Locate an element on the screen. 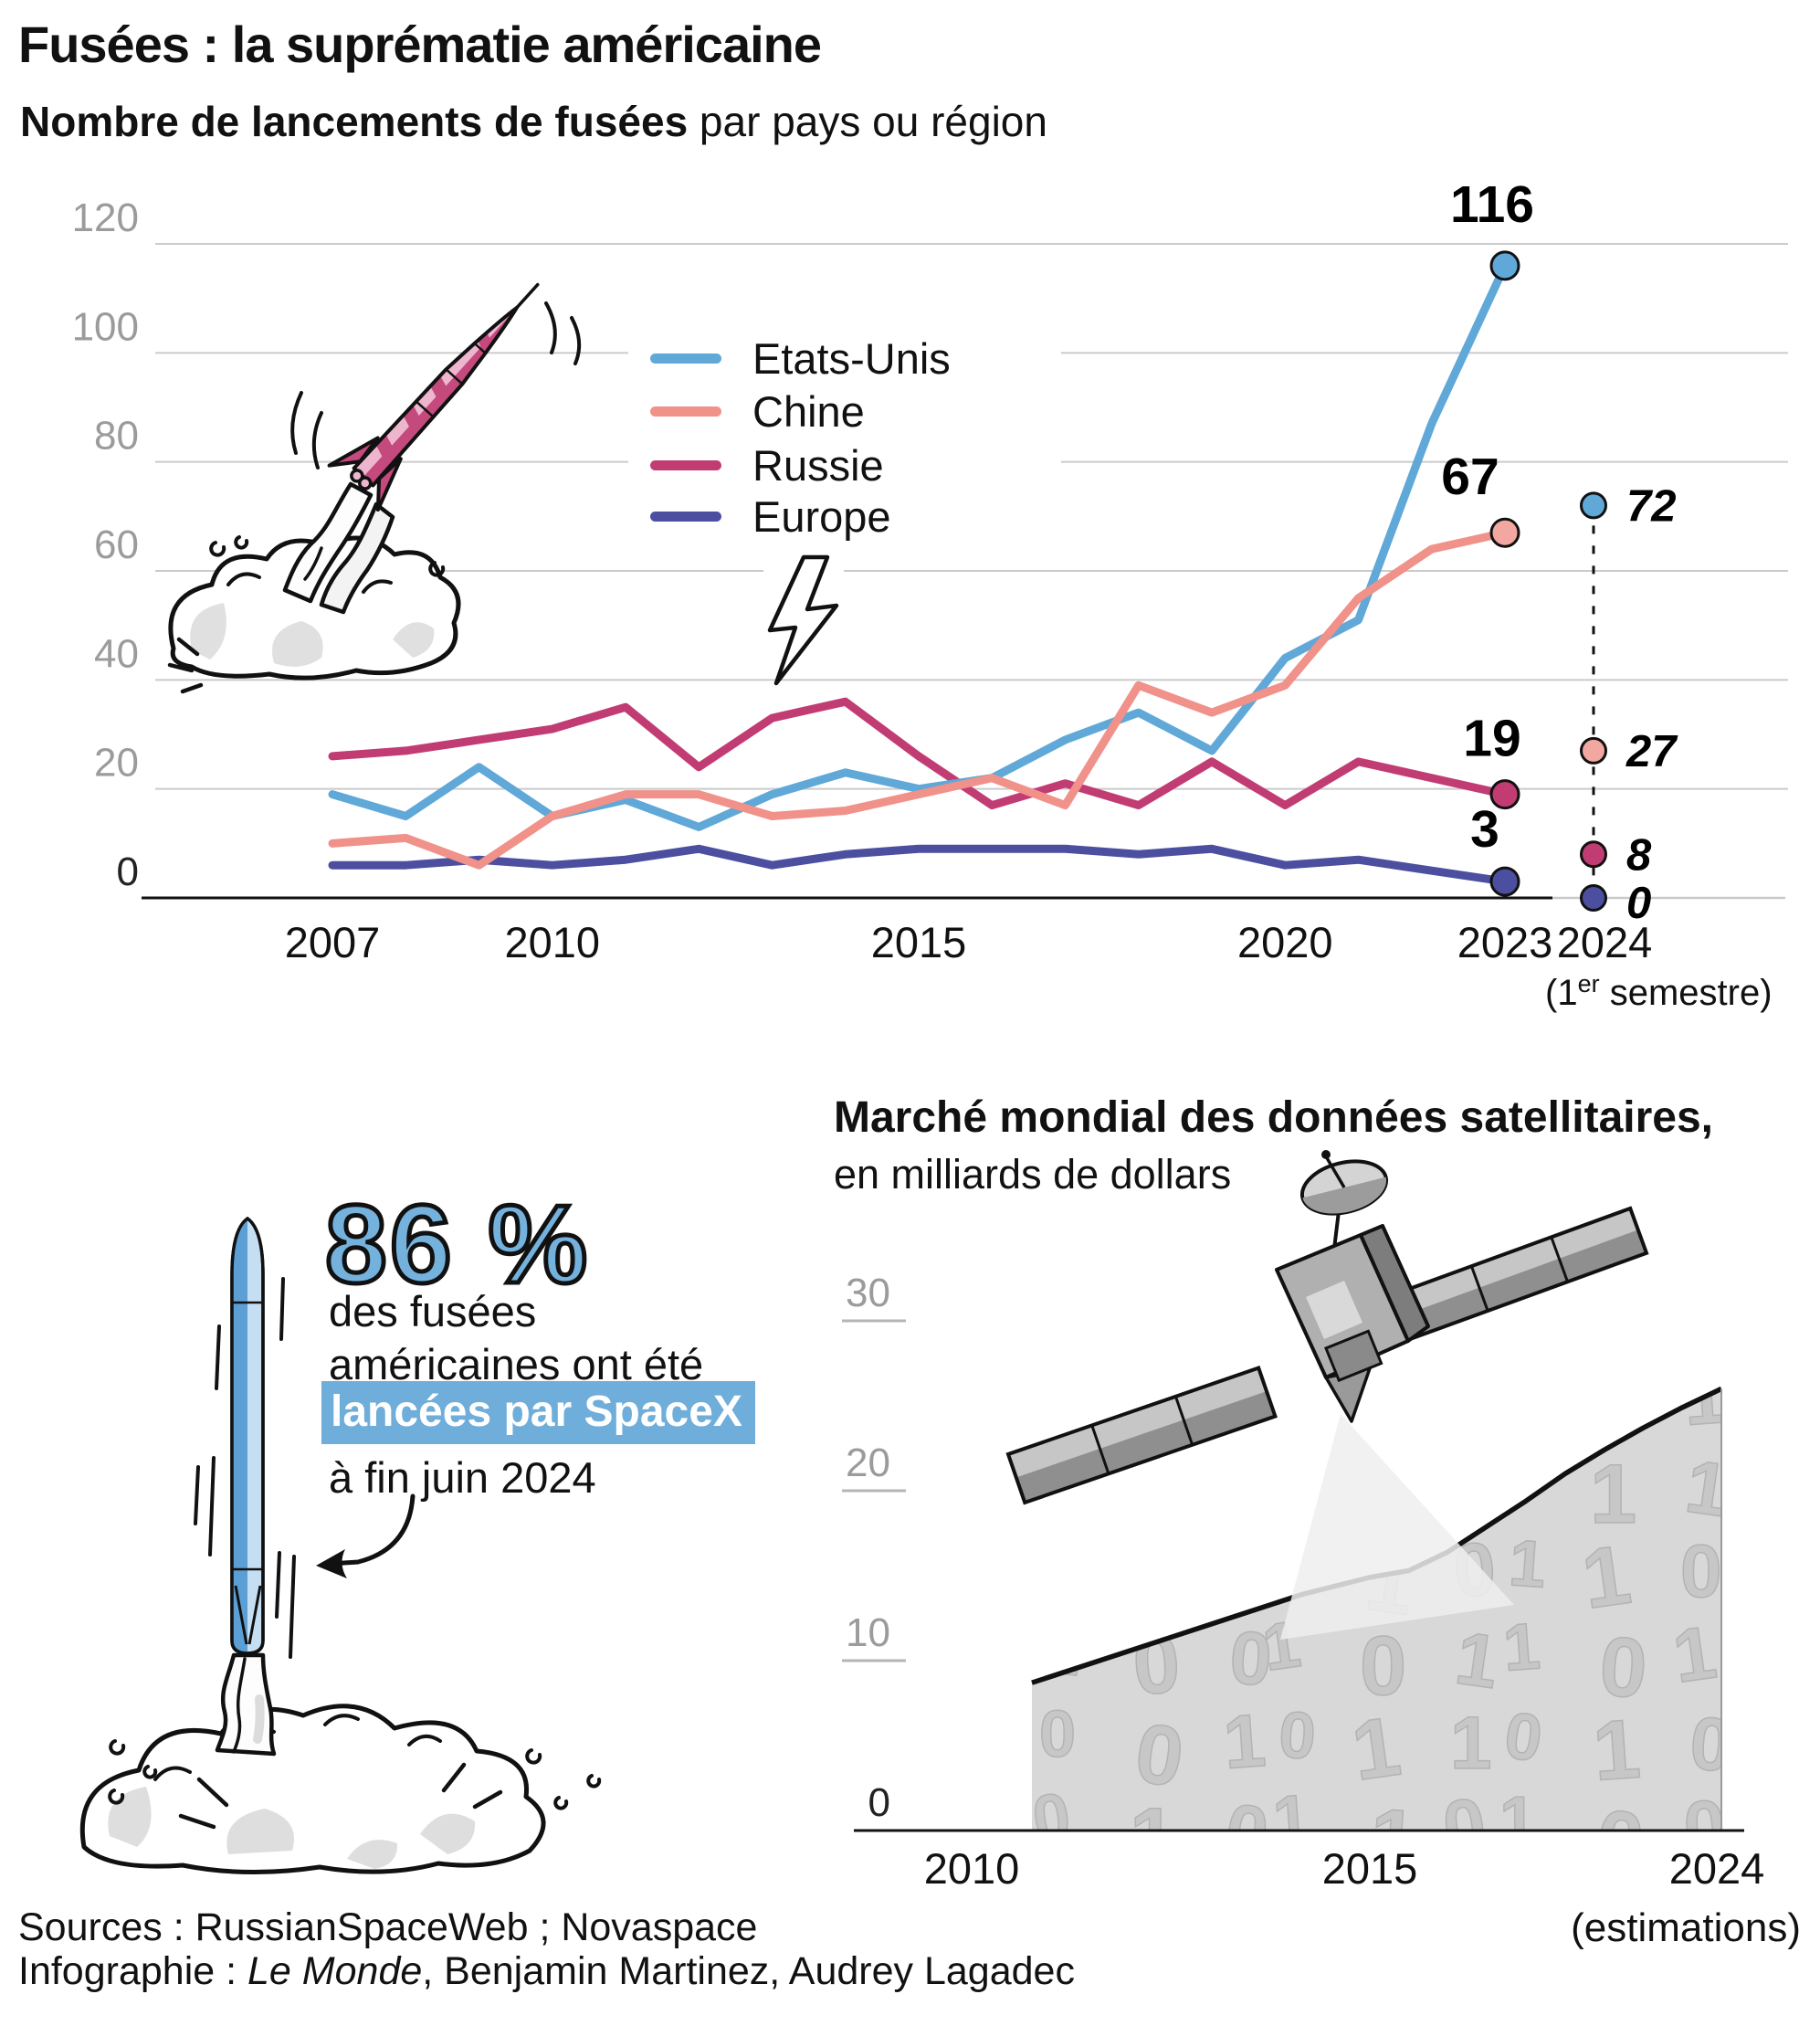 The height and width of the screenshot is (2026, 1820). x-tick-label: 2007 is located at coordinates (333, 942).